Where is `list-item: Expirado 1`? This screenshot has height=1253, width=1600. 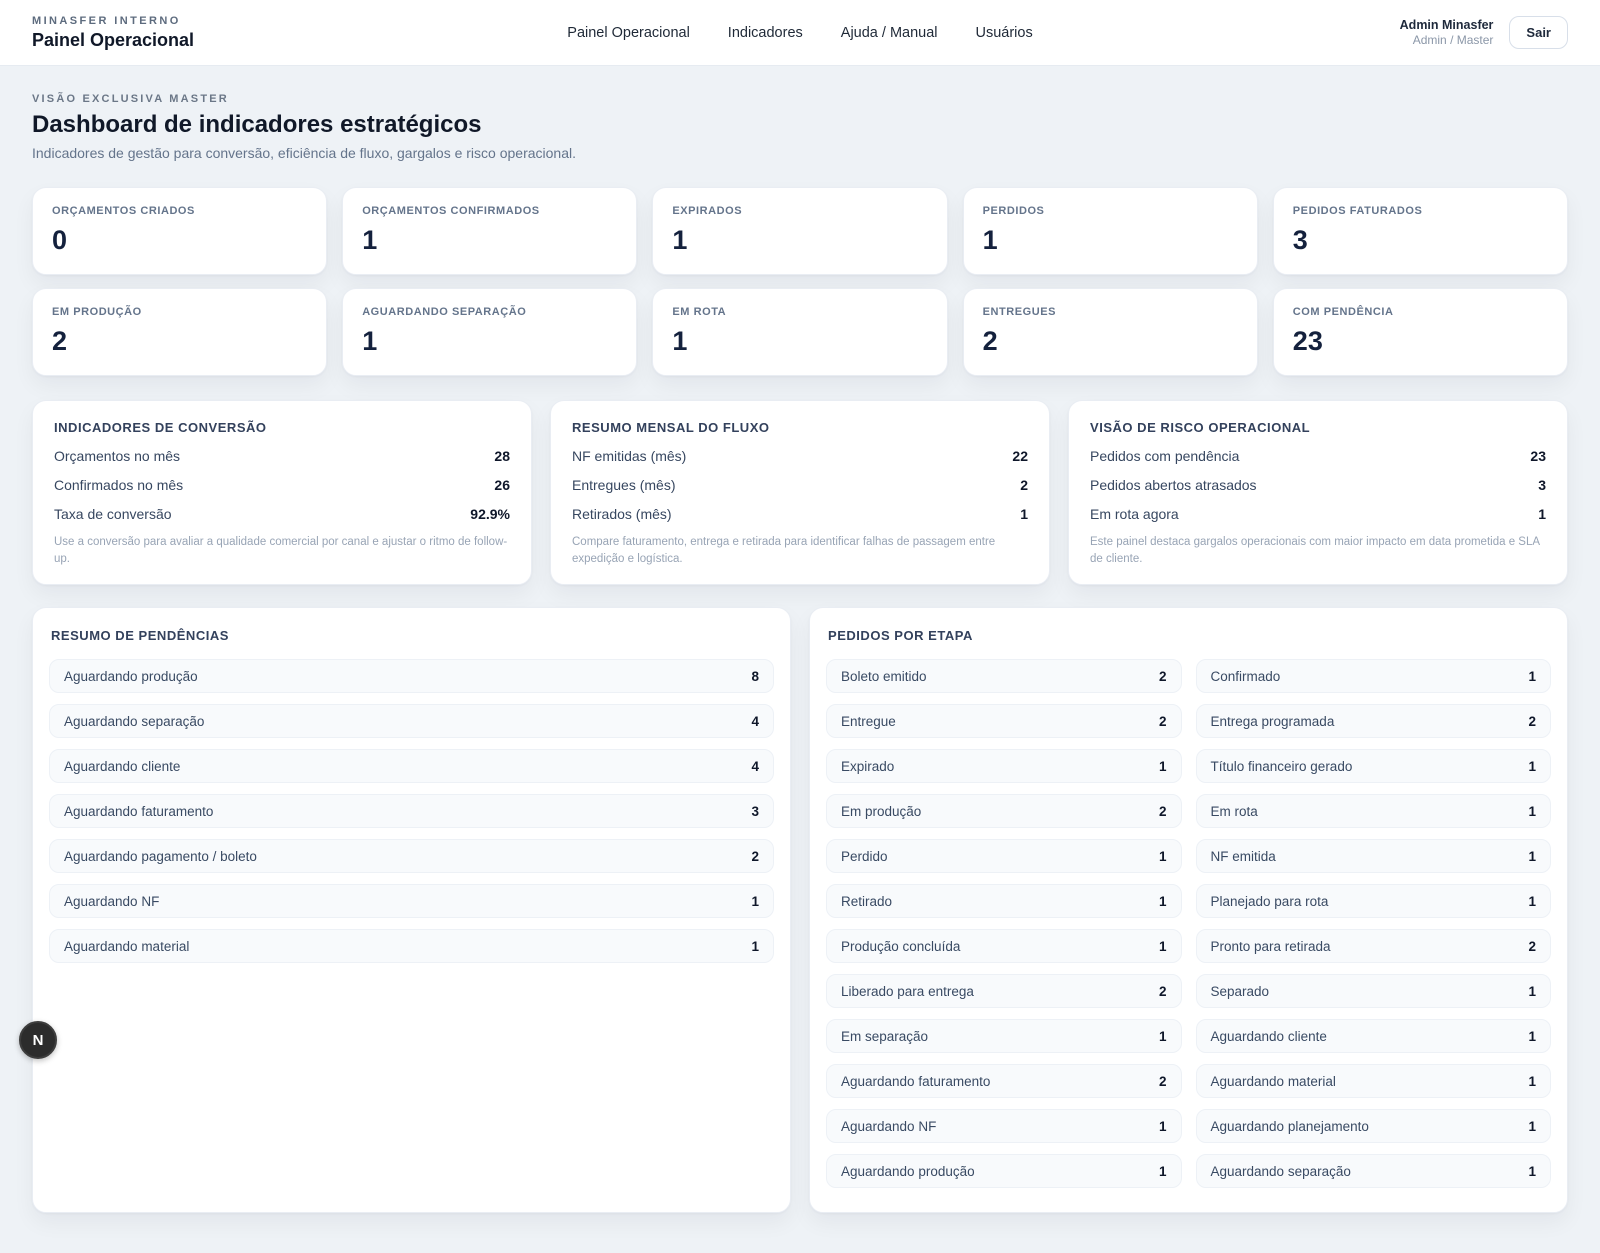 list-item: Expirado 1 is located at coordinates (1004, 766).